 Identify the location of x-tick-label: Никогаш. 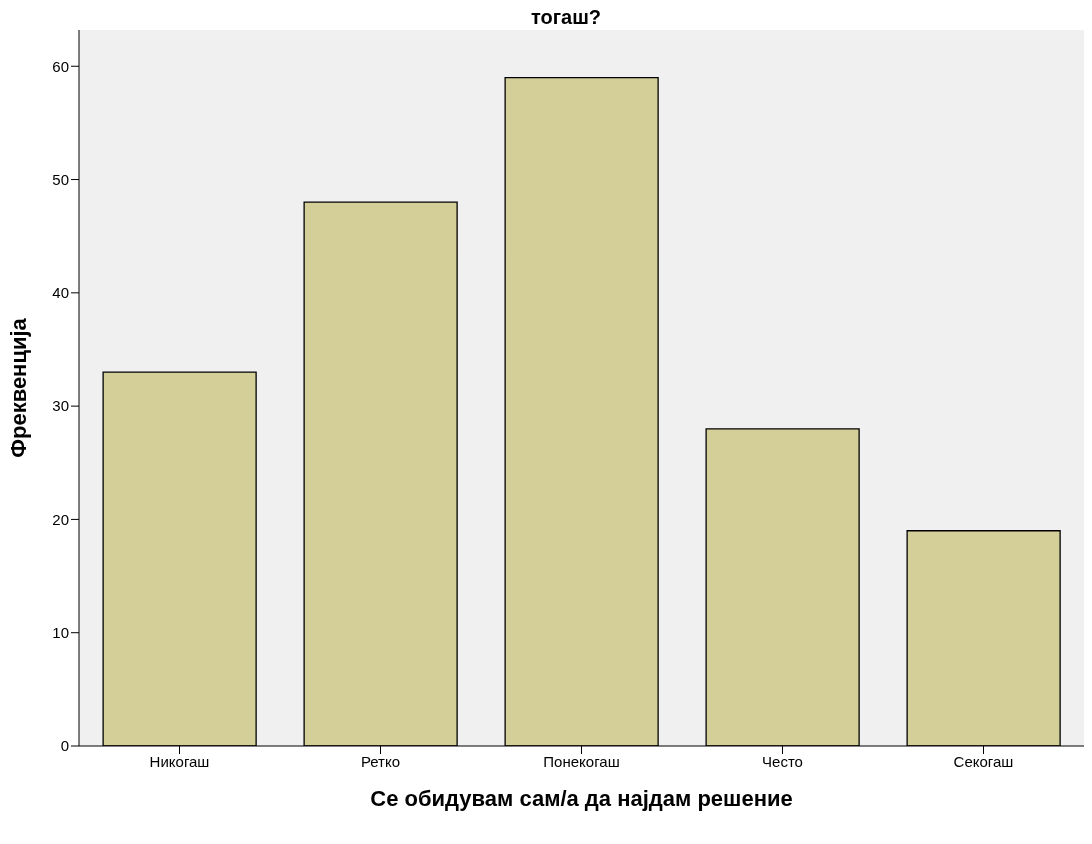
(179, 761).